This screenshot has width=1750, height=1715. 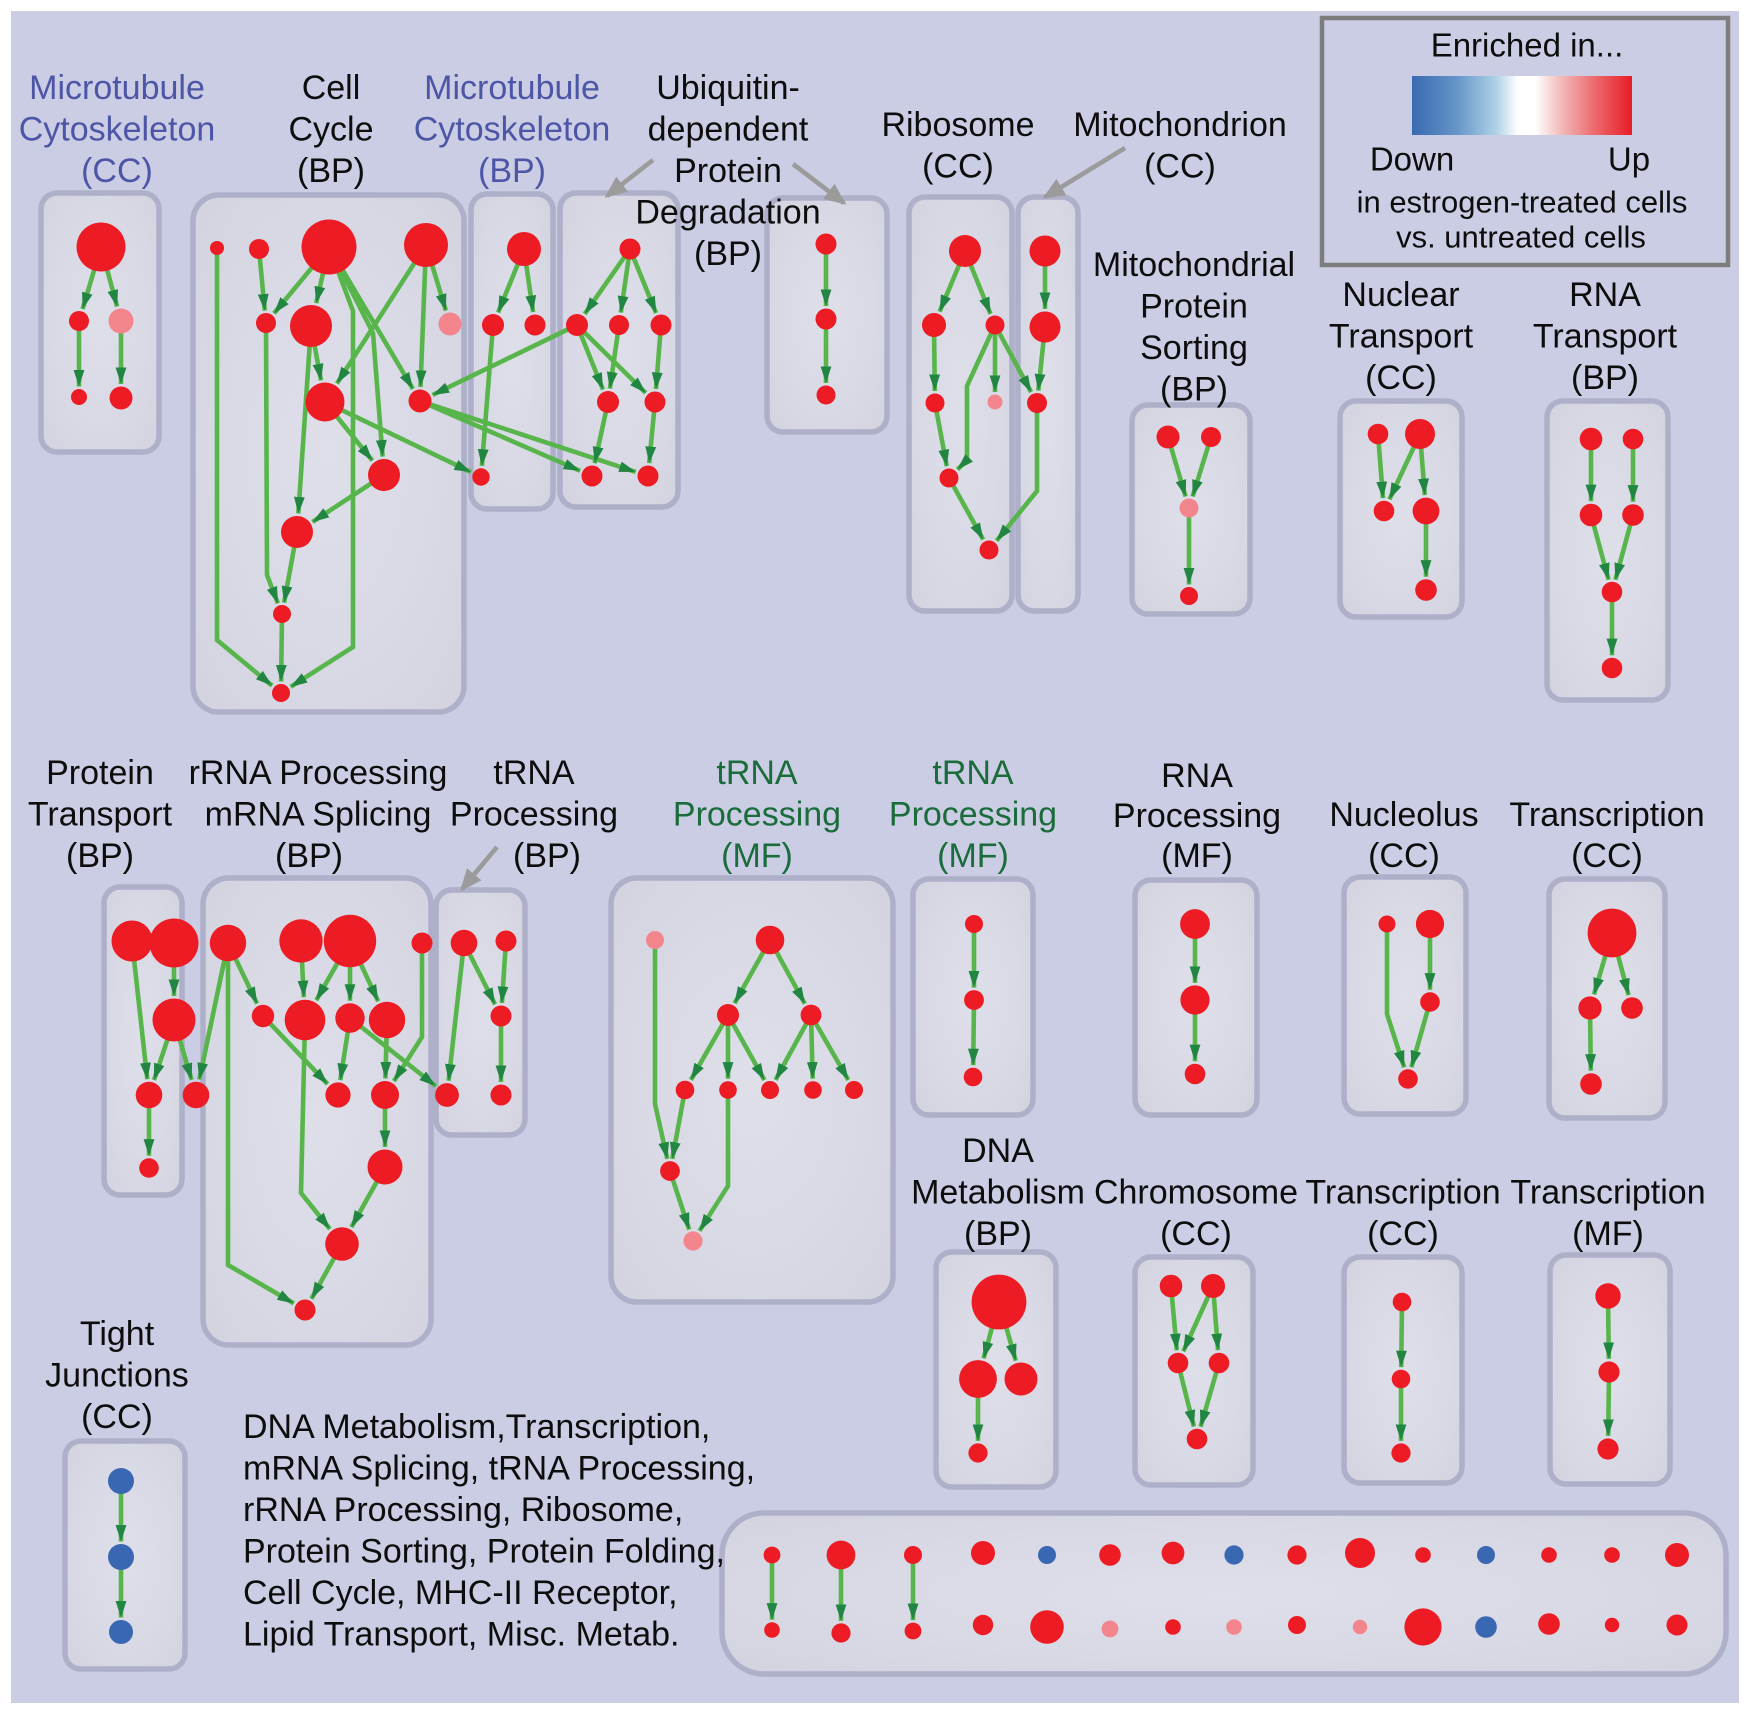 I want to click on svg-text: Lipid Transport, Misc. Metab., so click(x=461, y=1635).